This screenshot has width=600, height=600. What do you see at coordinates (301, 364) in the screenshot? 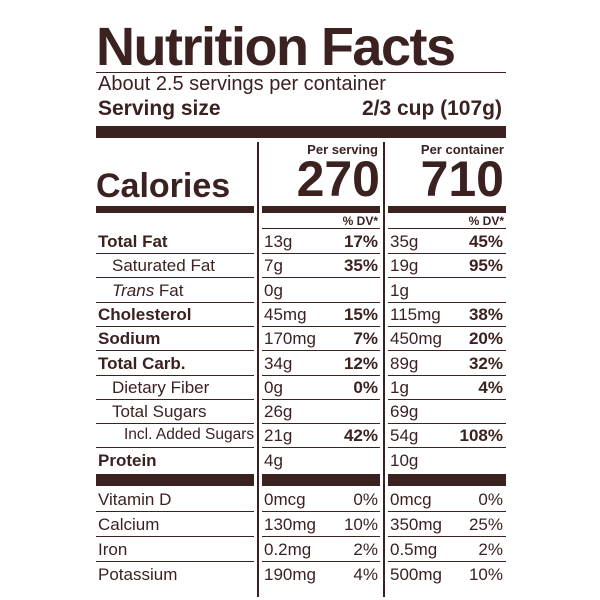
I see `nutrient-row: Total Carb. 34g 12% 89g 32%` at bounding box center [301, 364].